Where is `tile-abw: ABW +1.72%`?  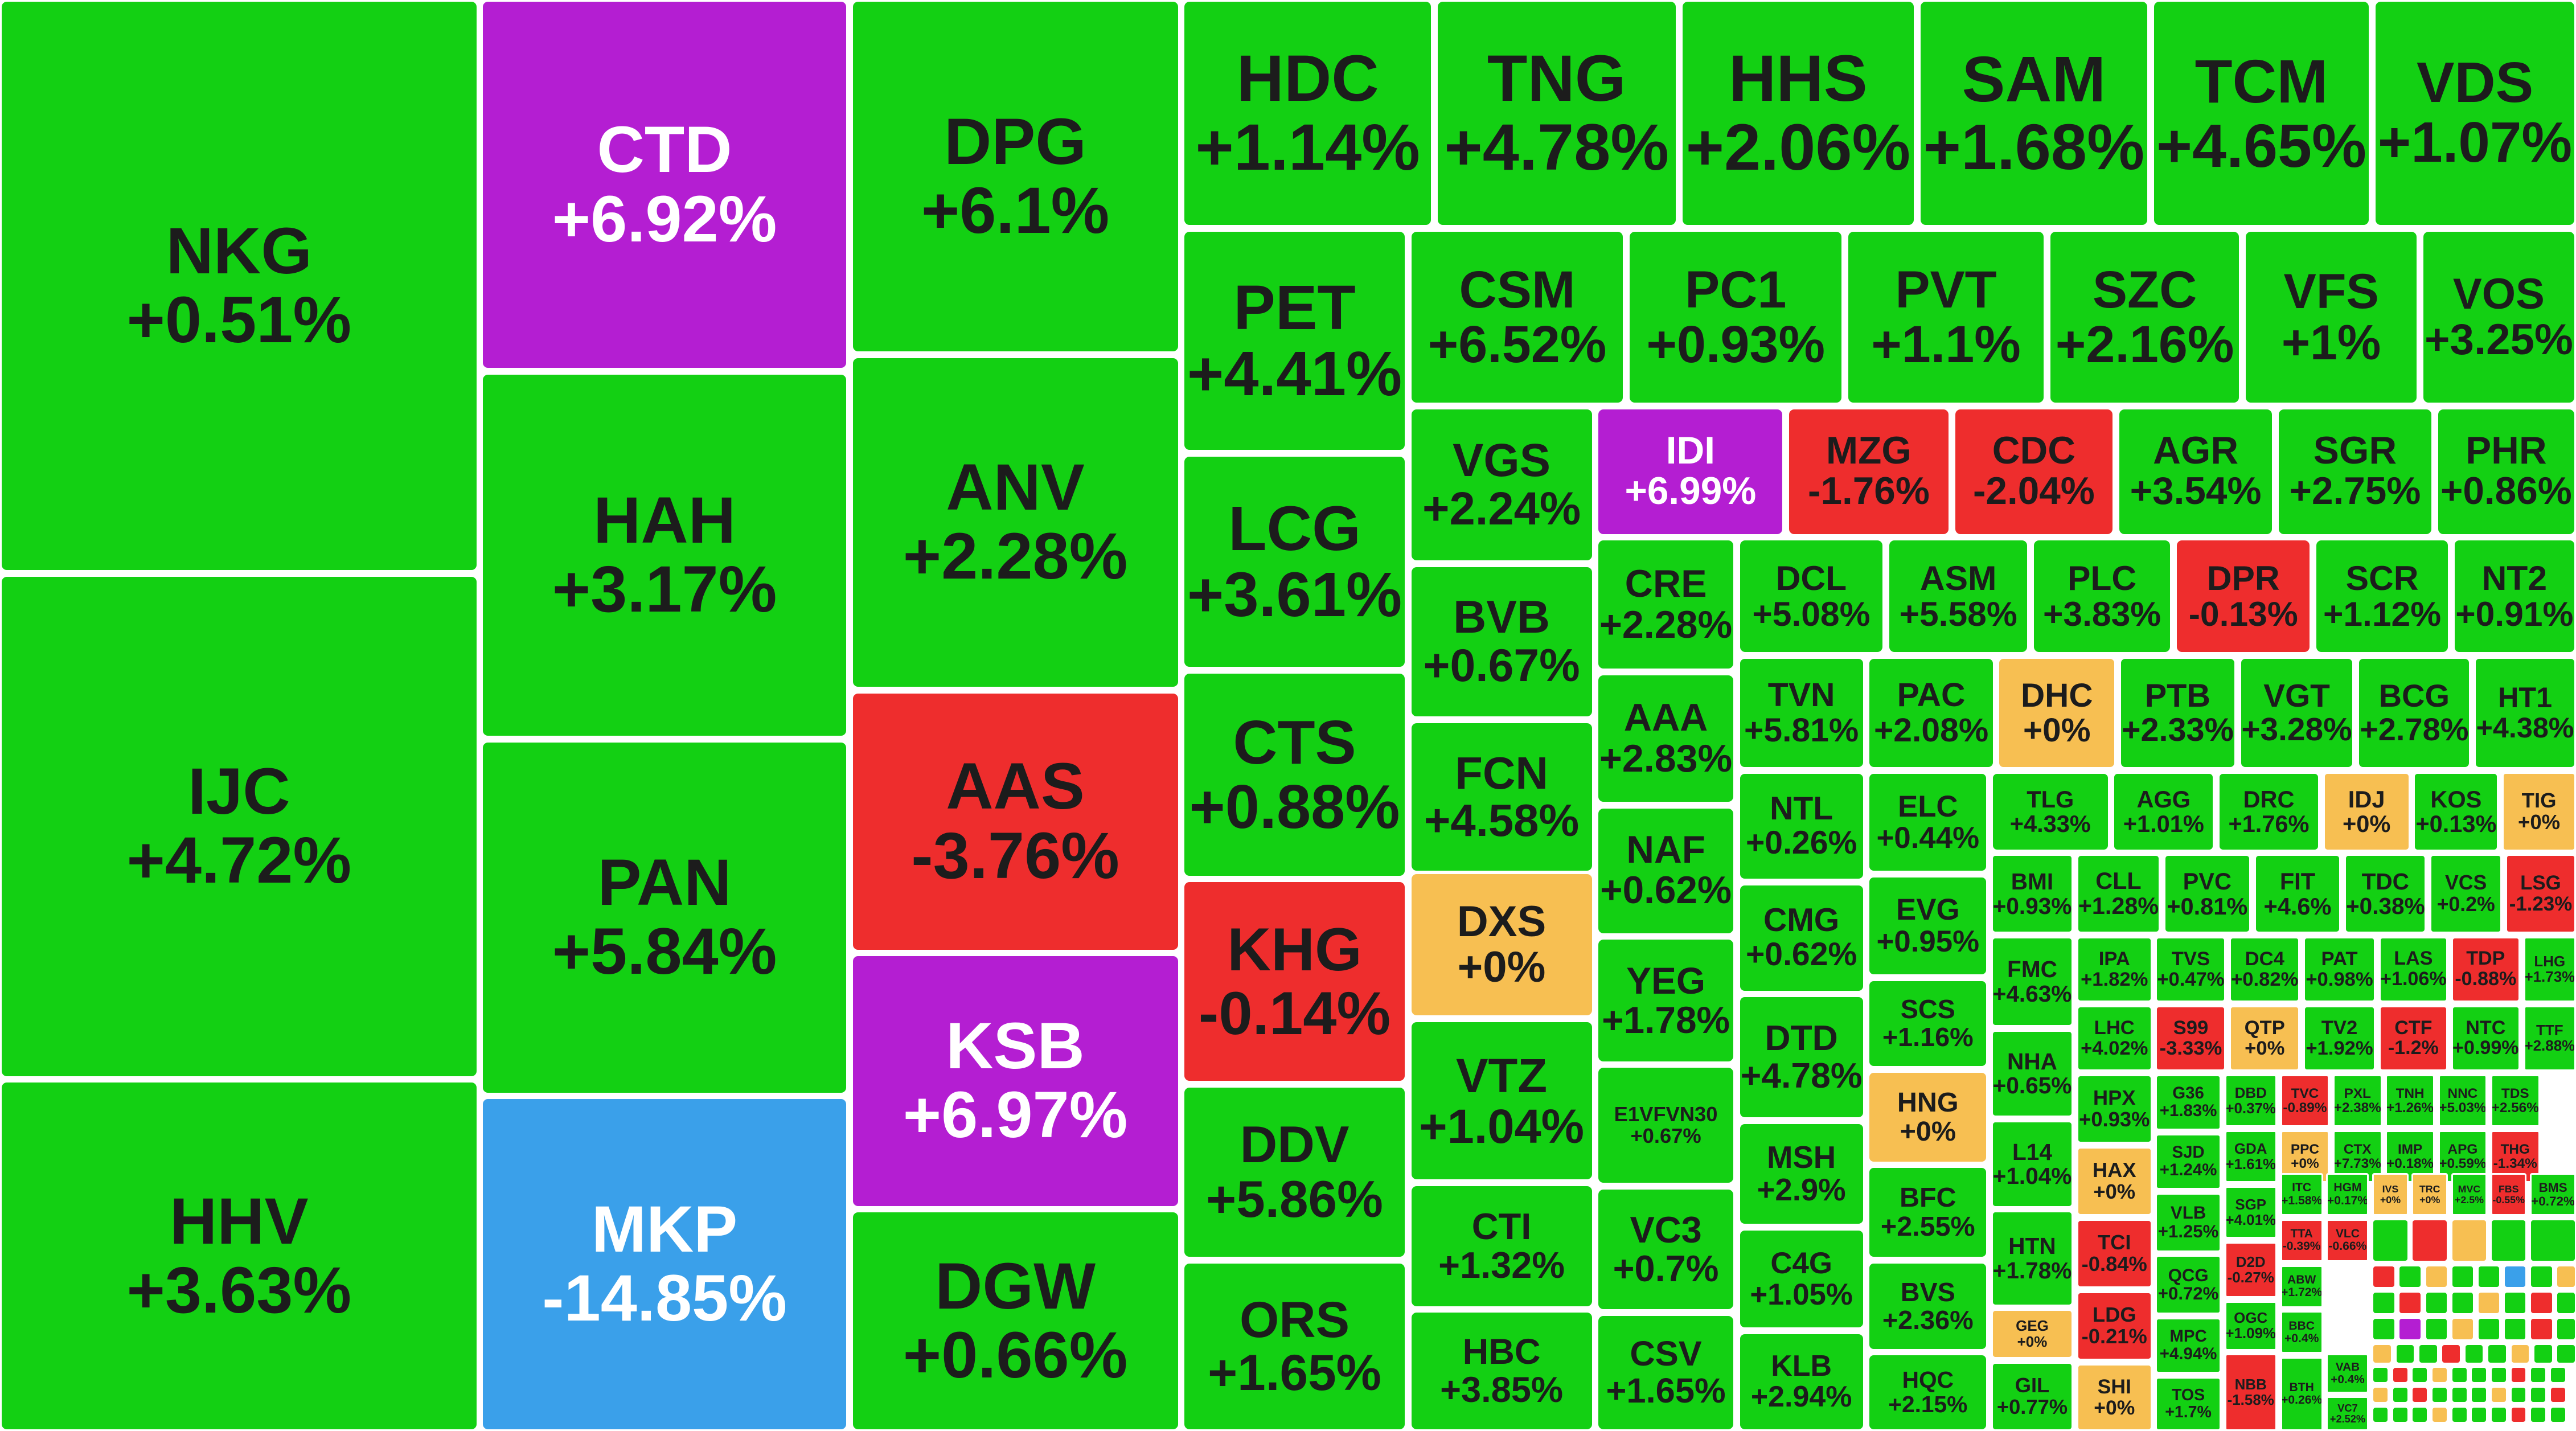
tile-abw: ABW +1.72% is located at coordinates (2301, 1286).